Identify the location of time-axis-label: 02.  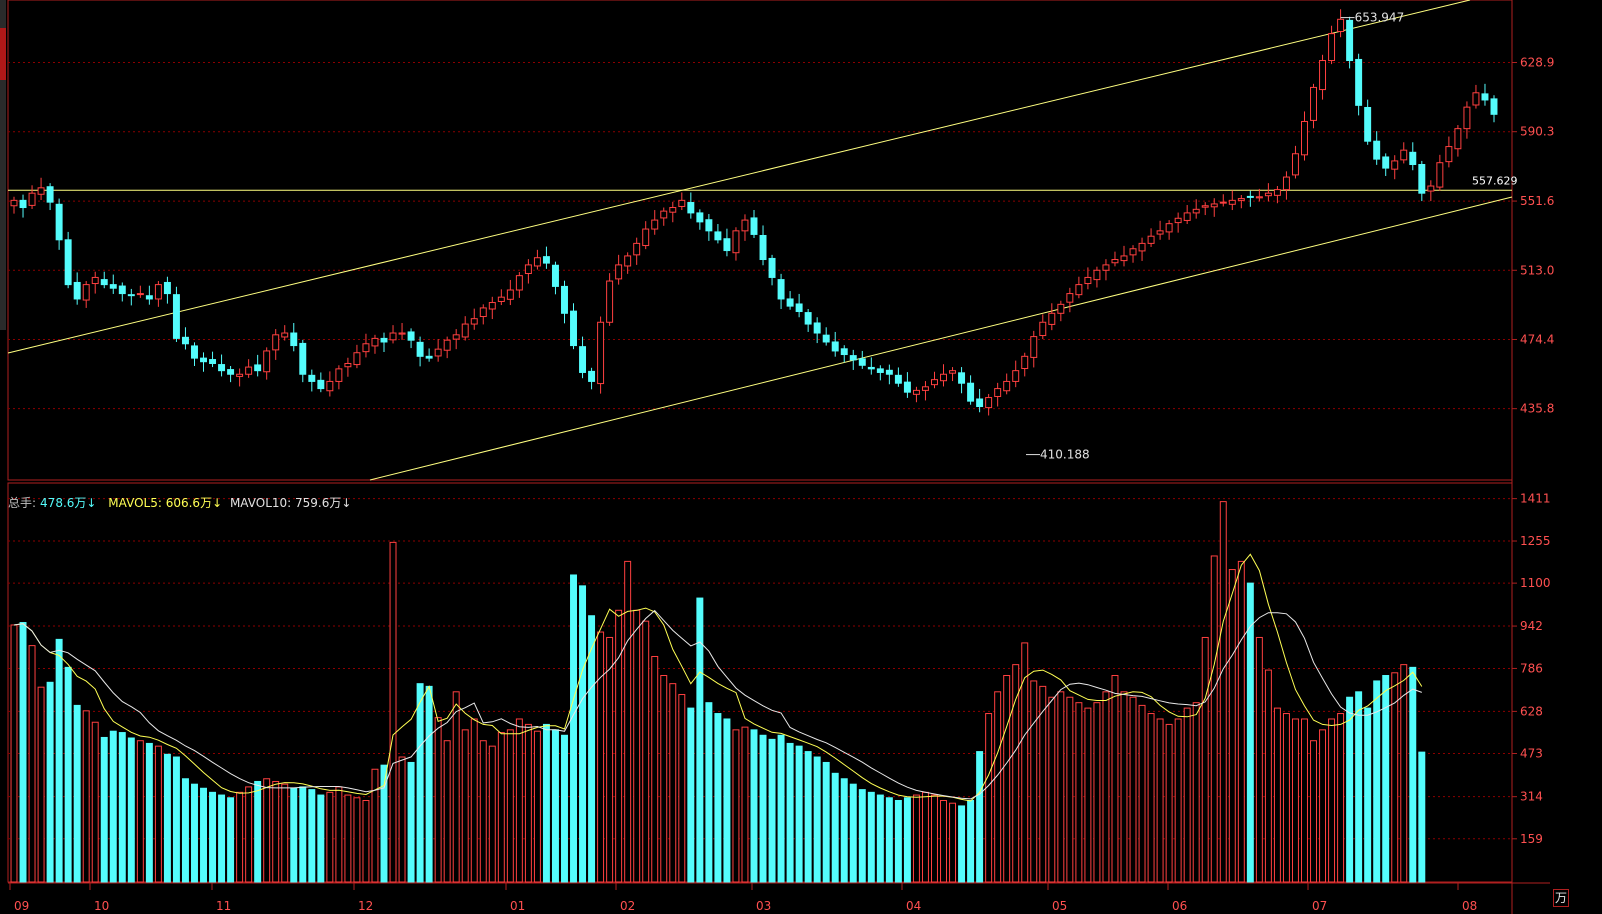
(627, 906).